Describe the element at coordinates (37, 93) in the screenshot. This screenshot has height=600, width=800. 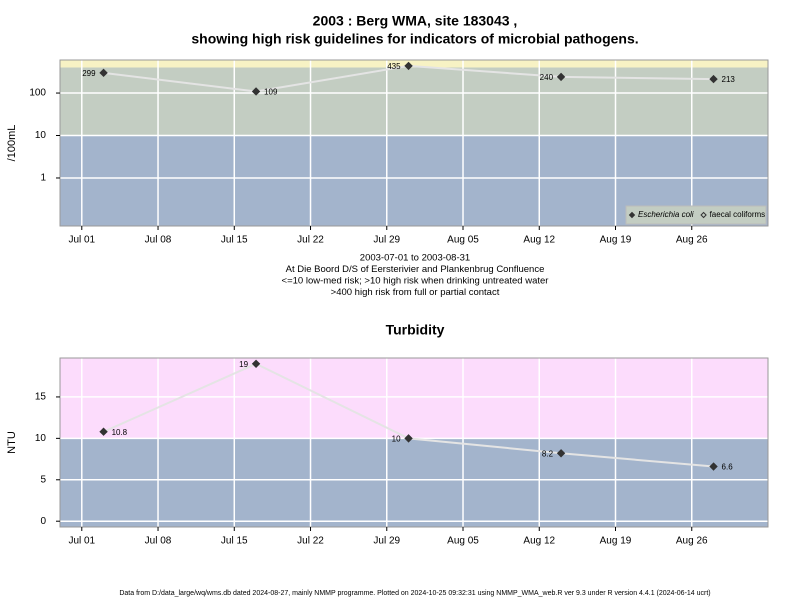
I see `y-tick-label: 100` at that location.